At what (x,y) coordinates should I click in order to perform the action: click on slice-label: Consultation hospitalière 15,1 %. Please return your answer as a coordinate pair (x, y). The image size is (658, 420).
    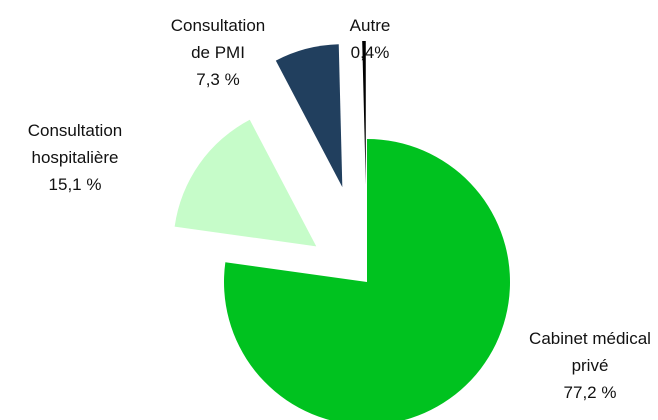
    Looking at the image, I should click on (75, 157).